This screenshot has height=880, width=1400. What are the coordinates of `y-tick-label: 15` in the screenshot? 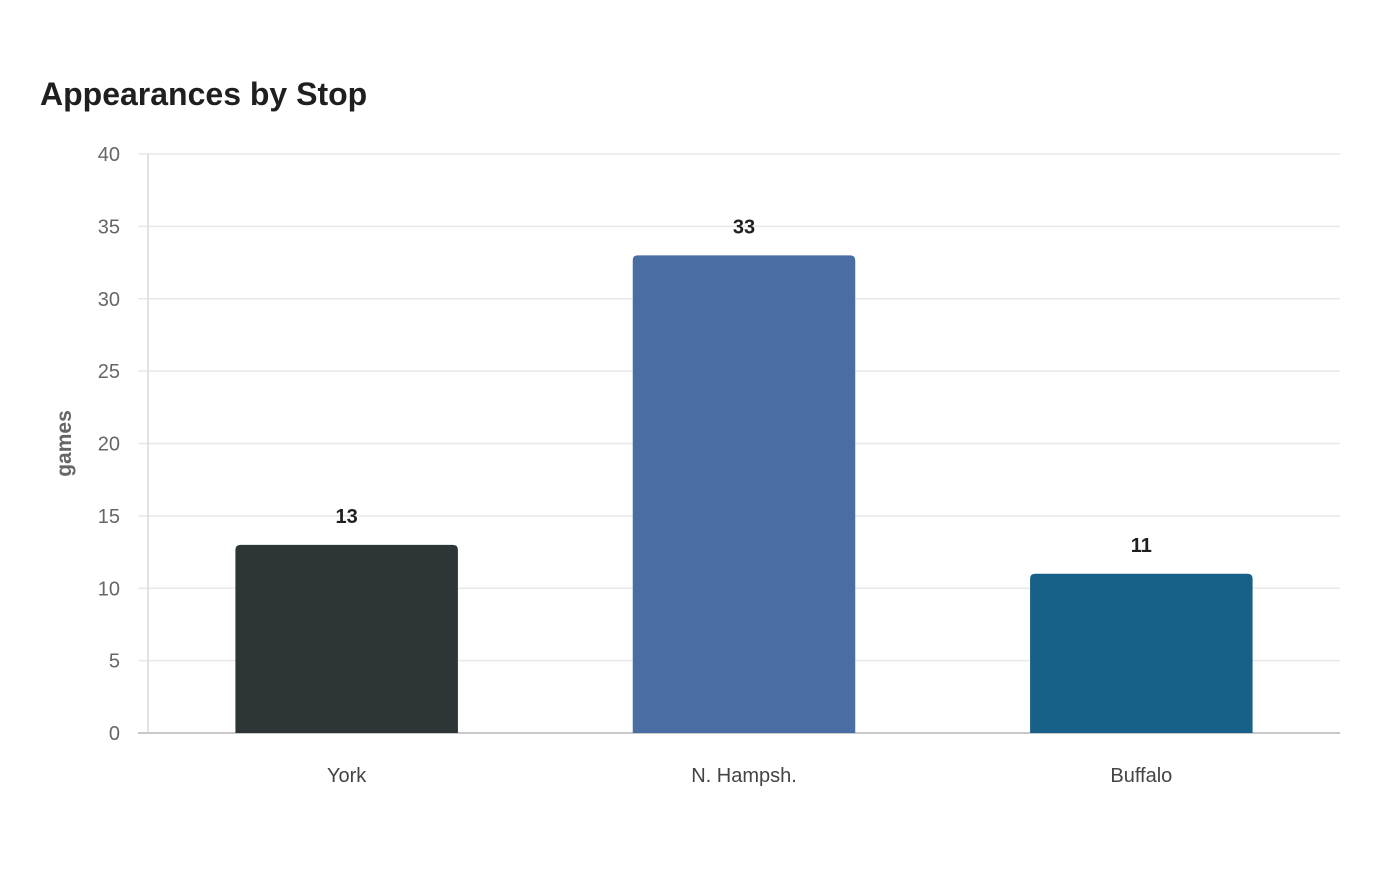 It's located at (109, 517).